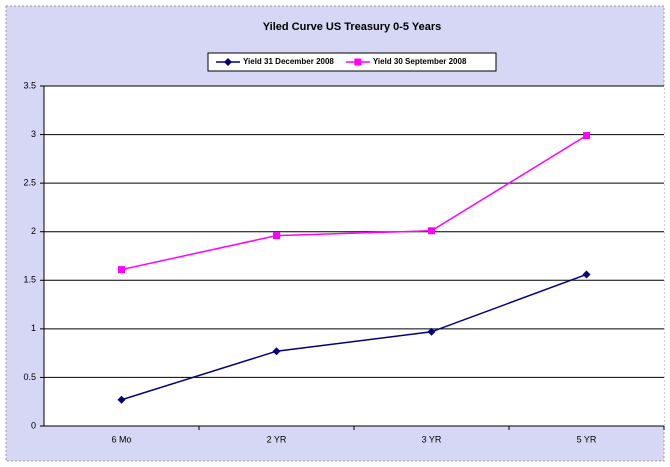 This screenshot has width=670, height=467. I want to click on y-tick-label: 0.5, so click(29, 377).